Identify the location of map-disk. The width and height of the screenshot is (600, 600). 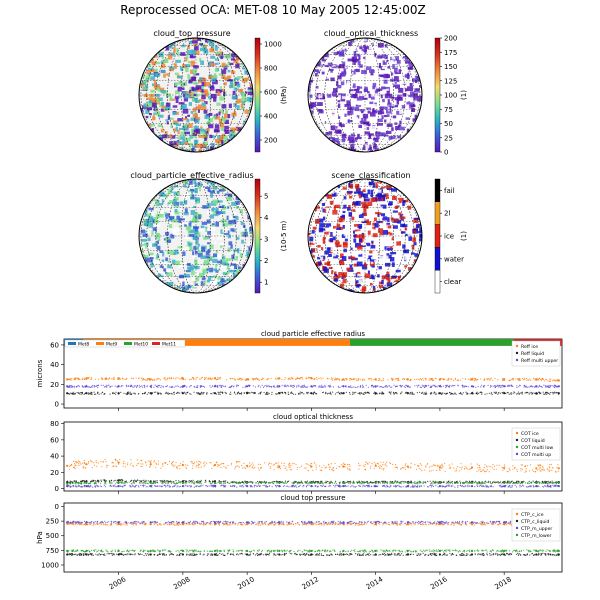
(365, 95).